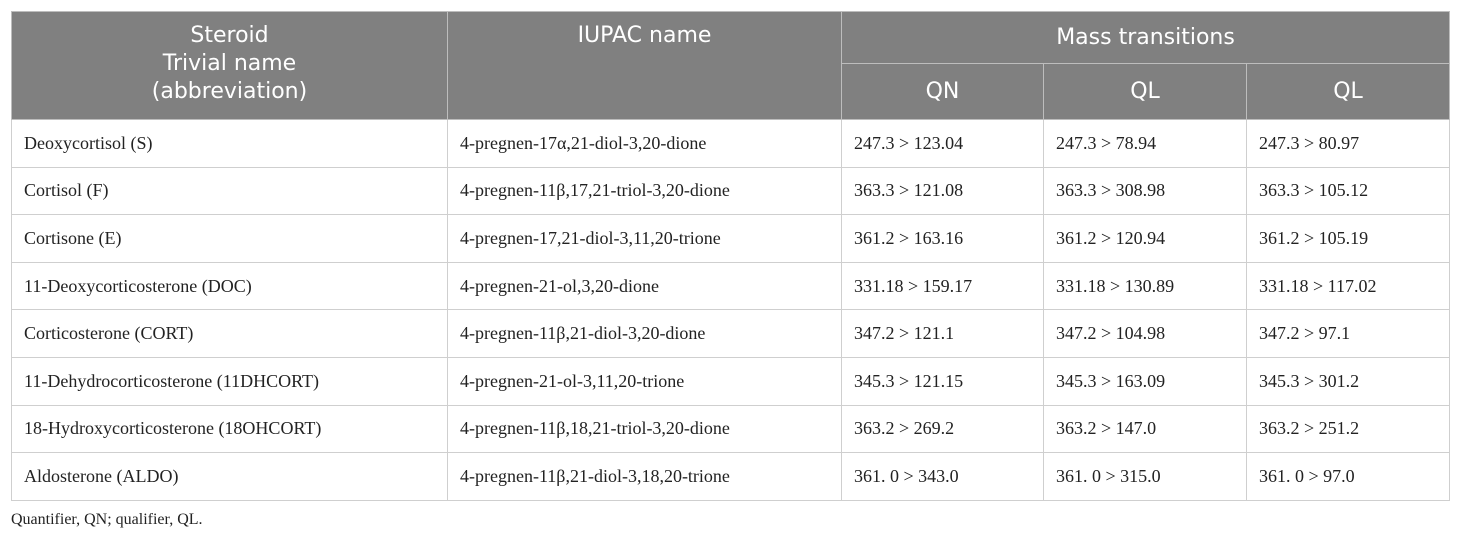  What do you see at coordinates (644, 429) in the screenshot?
I see `table-cell: 4-pregnen-11β,18,21-triol-3,20-dione` at bounding box center [644, 429].